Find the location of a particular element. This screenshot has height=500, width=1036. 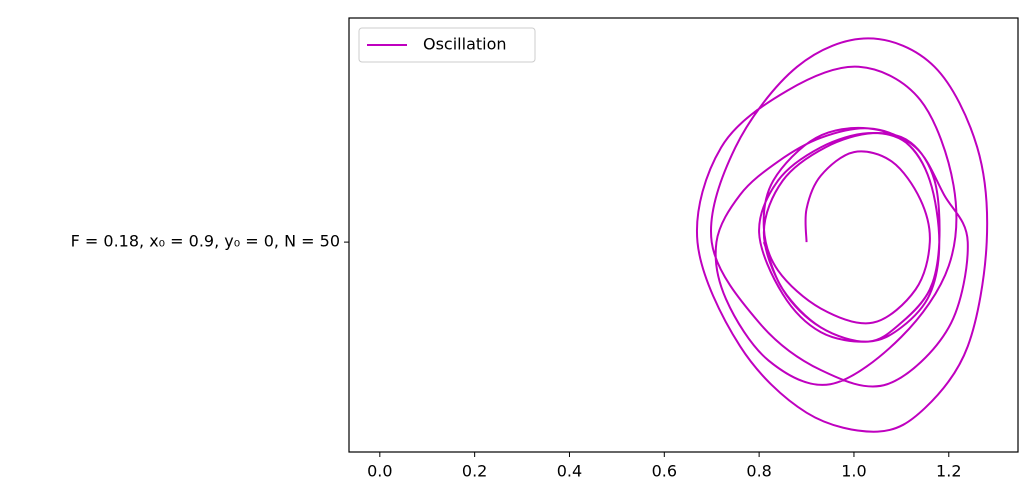

x-tick-label: 1.2 is located at coordinates (948, 471).